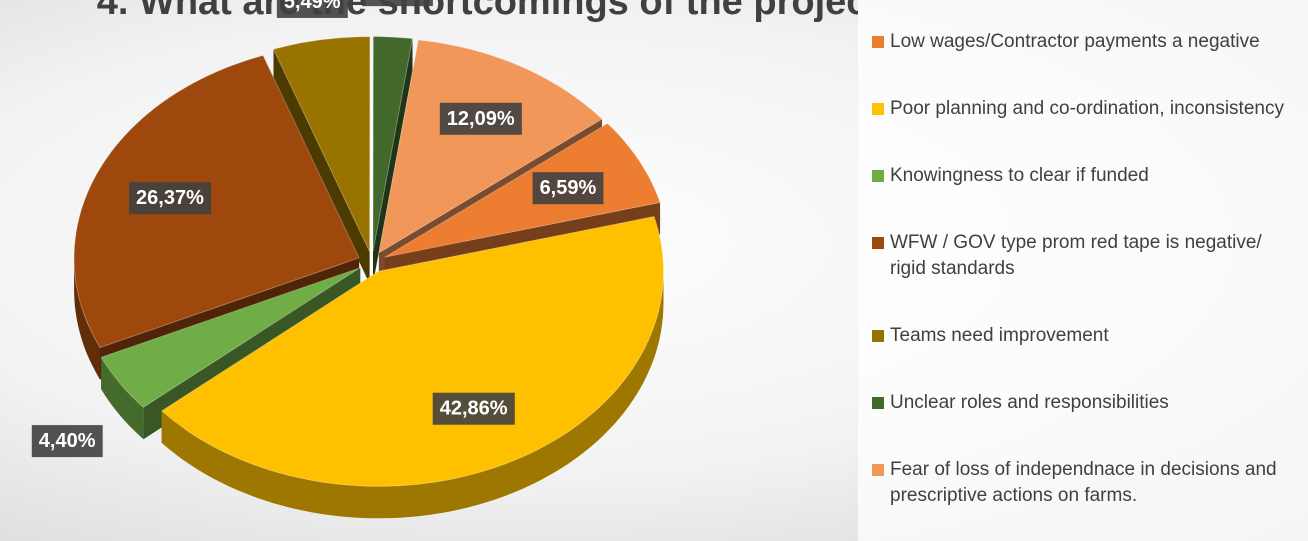 Image resolution: width=1308 pixels, height=541 pixels. I want to click on data-label-text: 42,86%, so click(474, 409).